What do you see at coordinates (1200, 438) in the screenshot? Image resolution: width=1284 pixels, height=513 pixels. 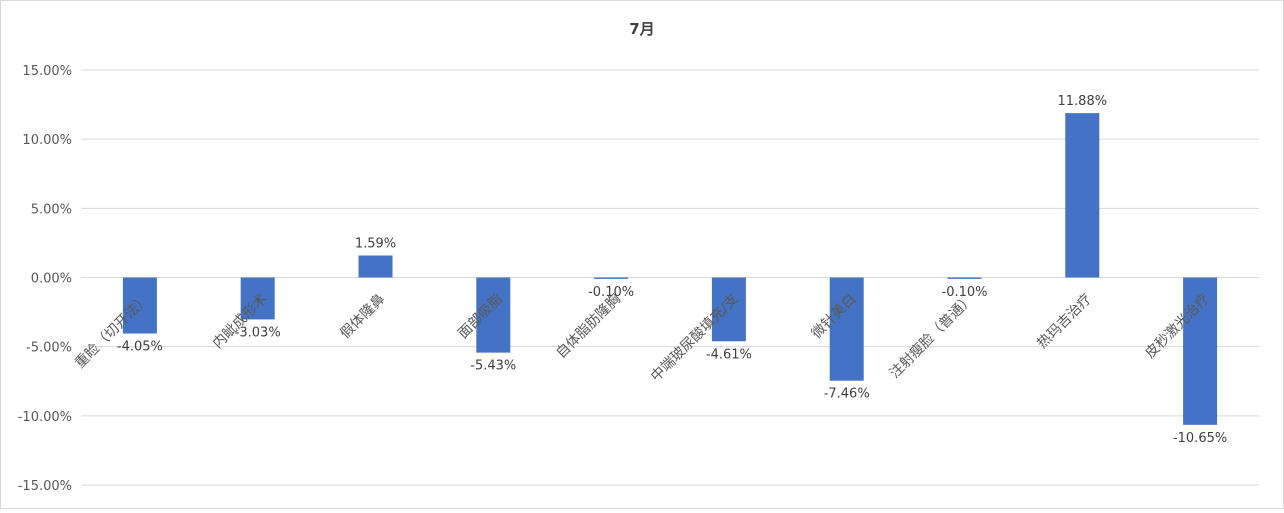 I see `data-label: -10.65%` at bounding box center [1200, 438].